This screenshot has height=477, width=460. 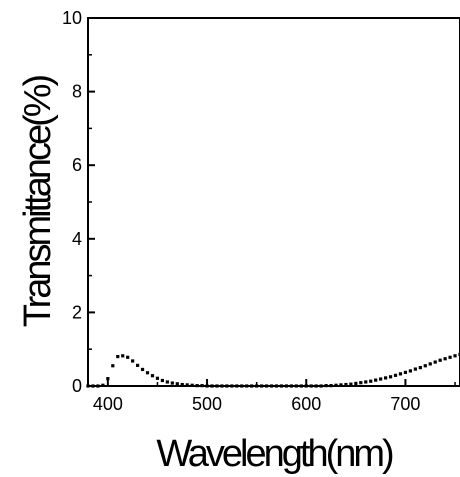 What do you see at coordinates (77, 92) in the screenshot?
I see `y-tick-label: 8` at bounding box center [77, 92].